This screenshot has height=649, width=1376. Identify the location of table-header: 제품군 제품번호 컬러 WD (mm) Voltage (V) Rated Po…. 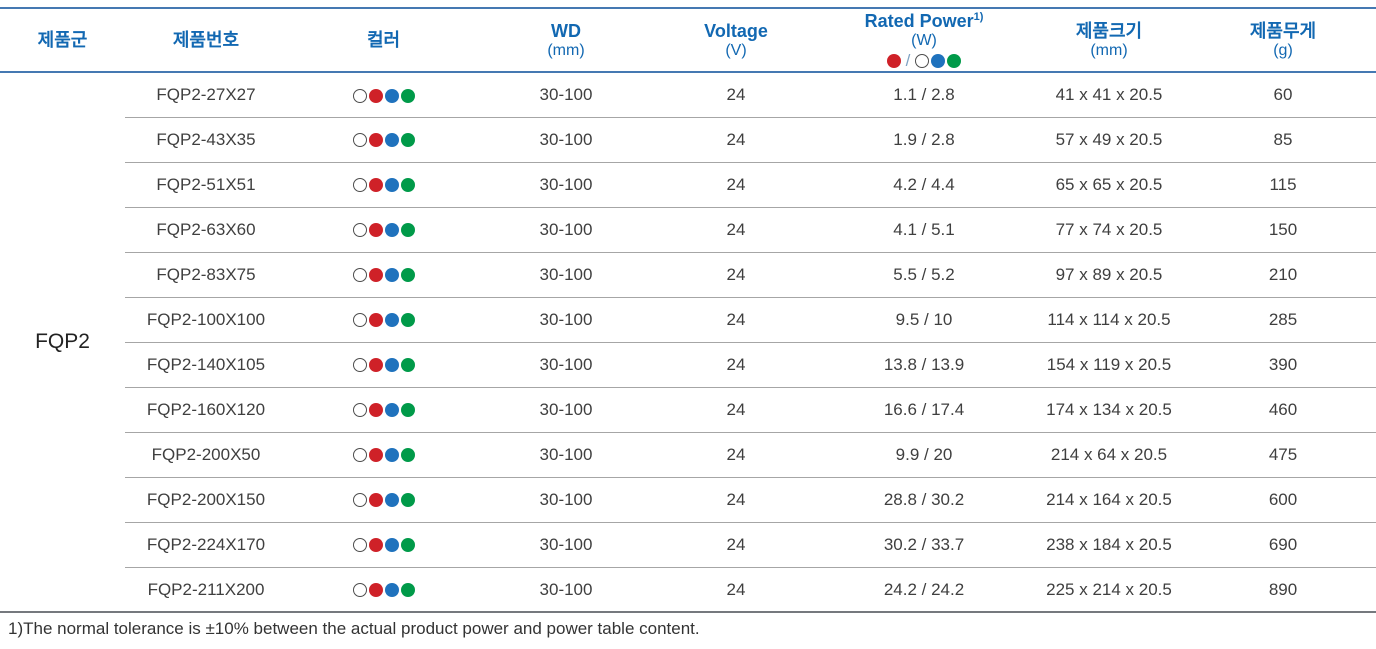
(688, 41).